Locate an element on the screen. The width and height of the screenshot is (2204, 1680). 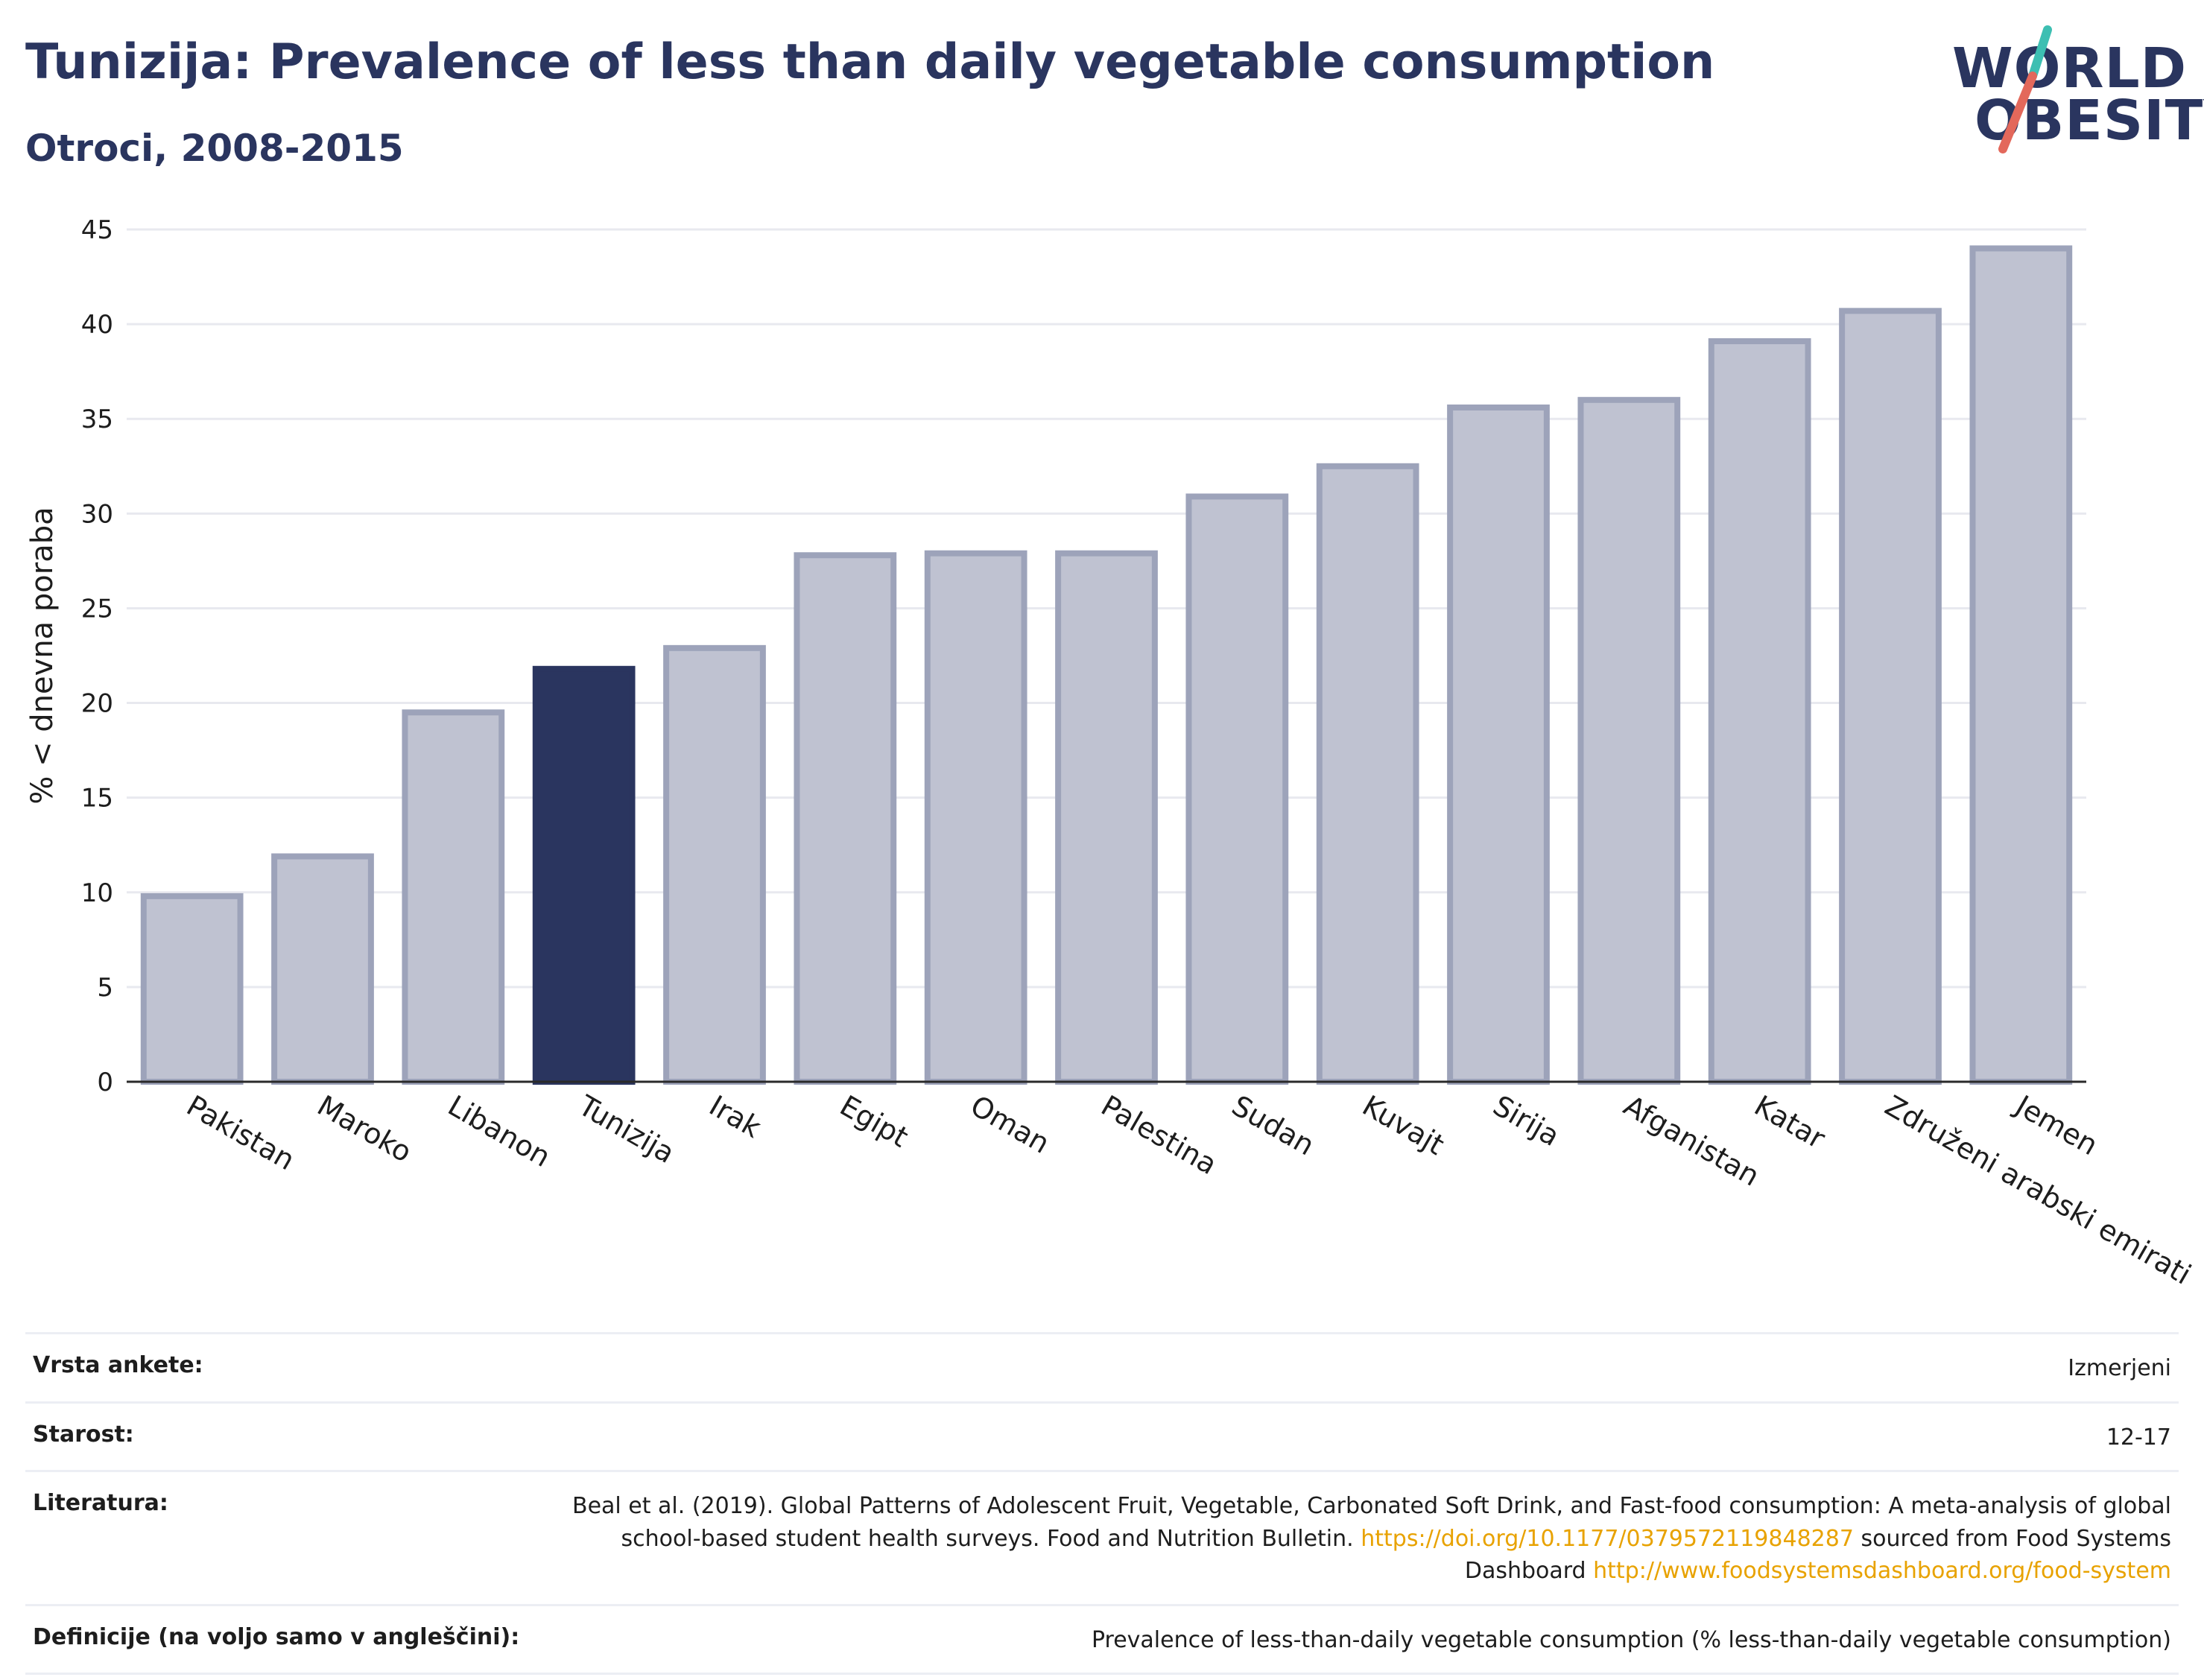
chart-subtitle: Otroci, 2008-2015 is located at coordinates (215, 148).